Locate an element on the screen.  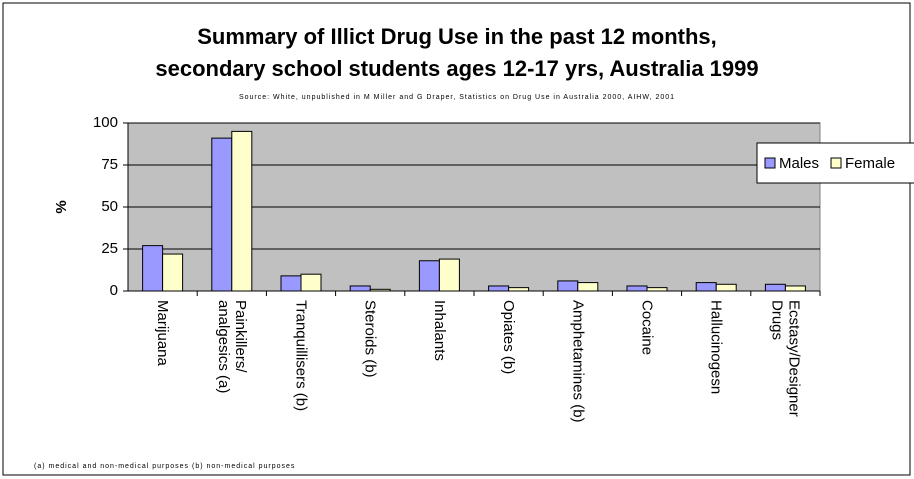
x-tick-label: Opiates (b) is located at coordinates (509, 337).